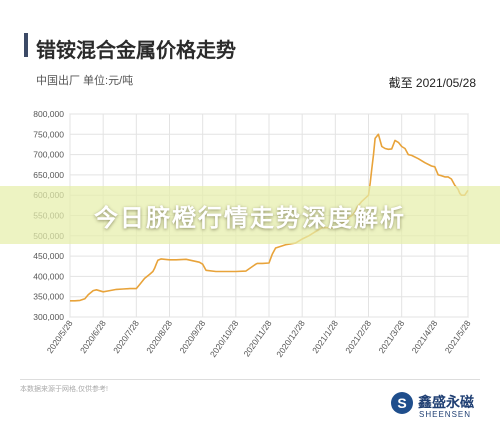  Describe the element at coordinates (325, 336) in the screenshot. I see `x-tick-label: 2021/1/28` at that location.